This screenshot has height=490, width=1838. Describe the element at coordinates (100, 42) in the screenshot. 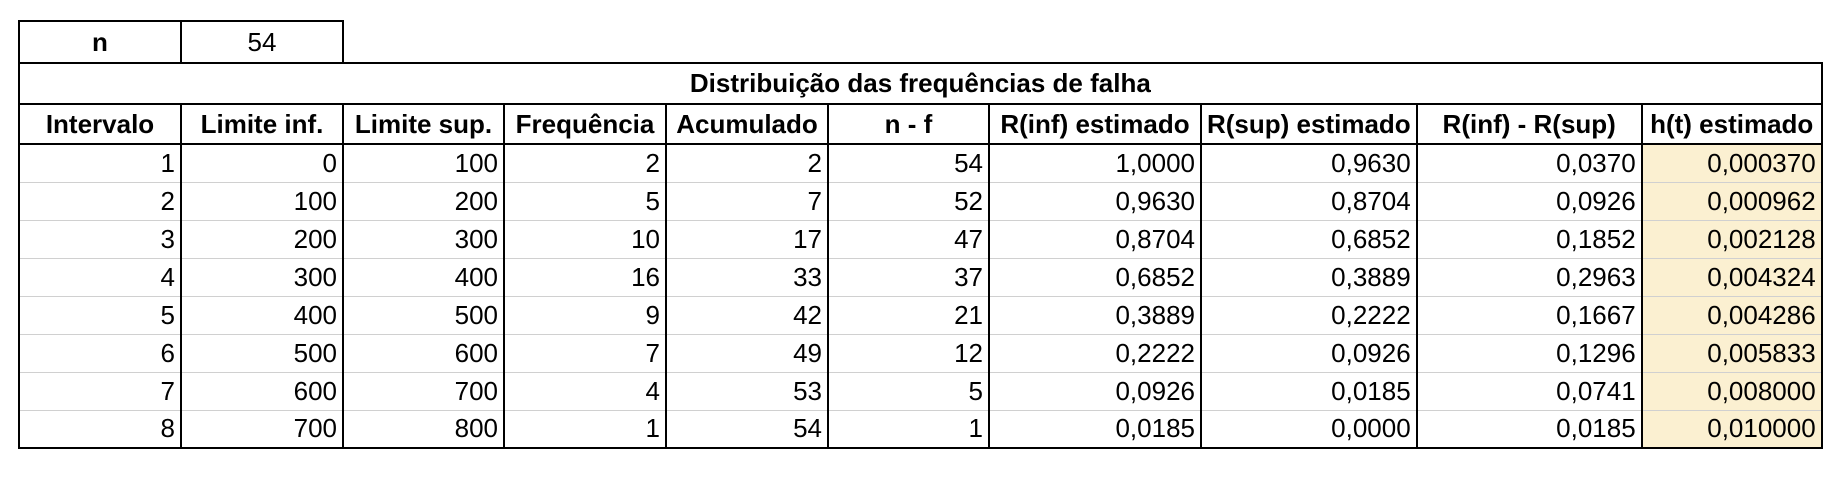

I see `n-label: n` at that location.